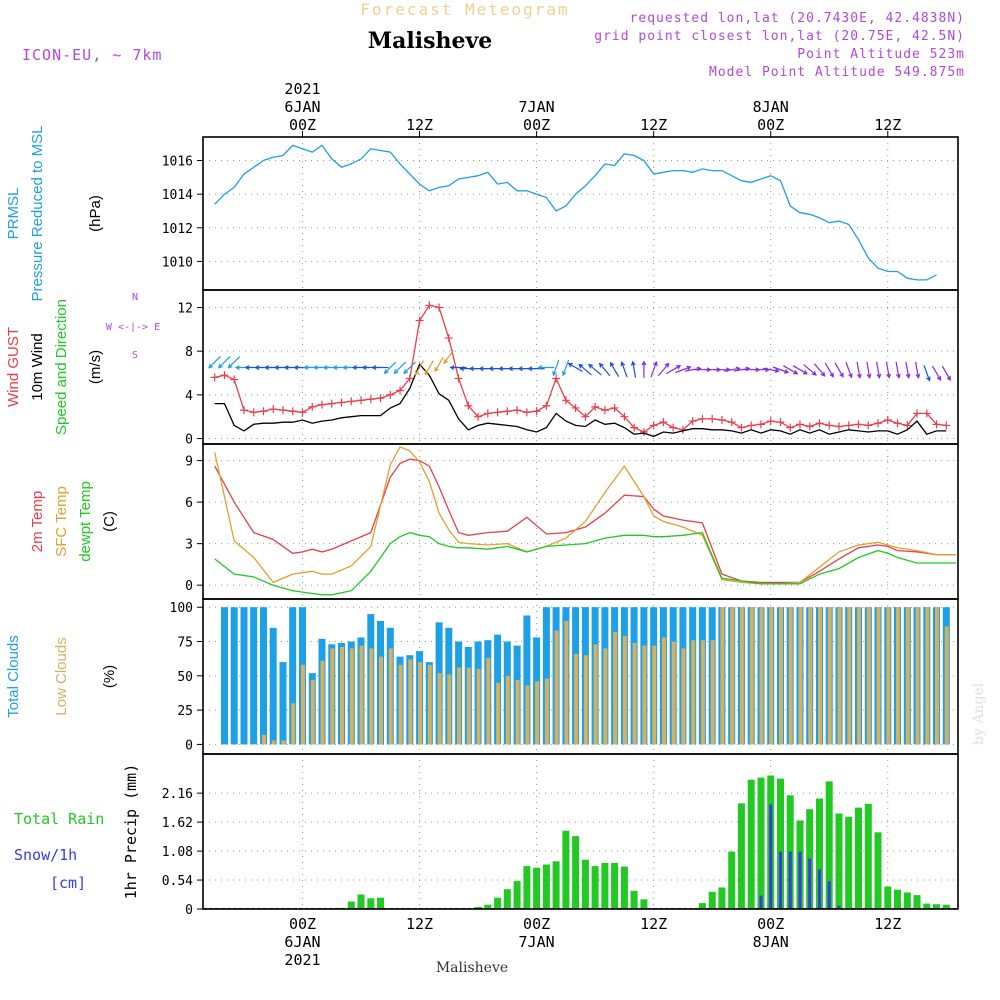  I want to click on y-tick-label: 4, so click(189, 396).